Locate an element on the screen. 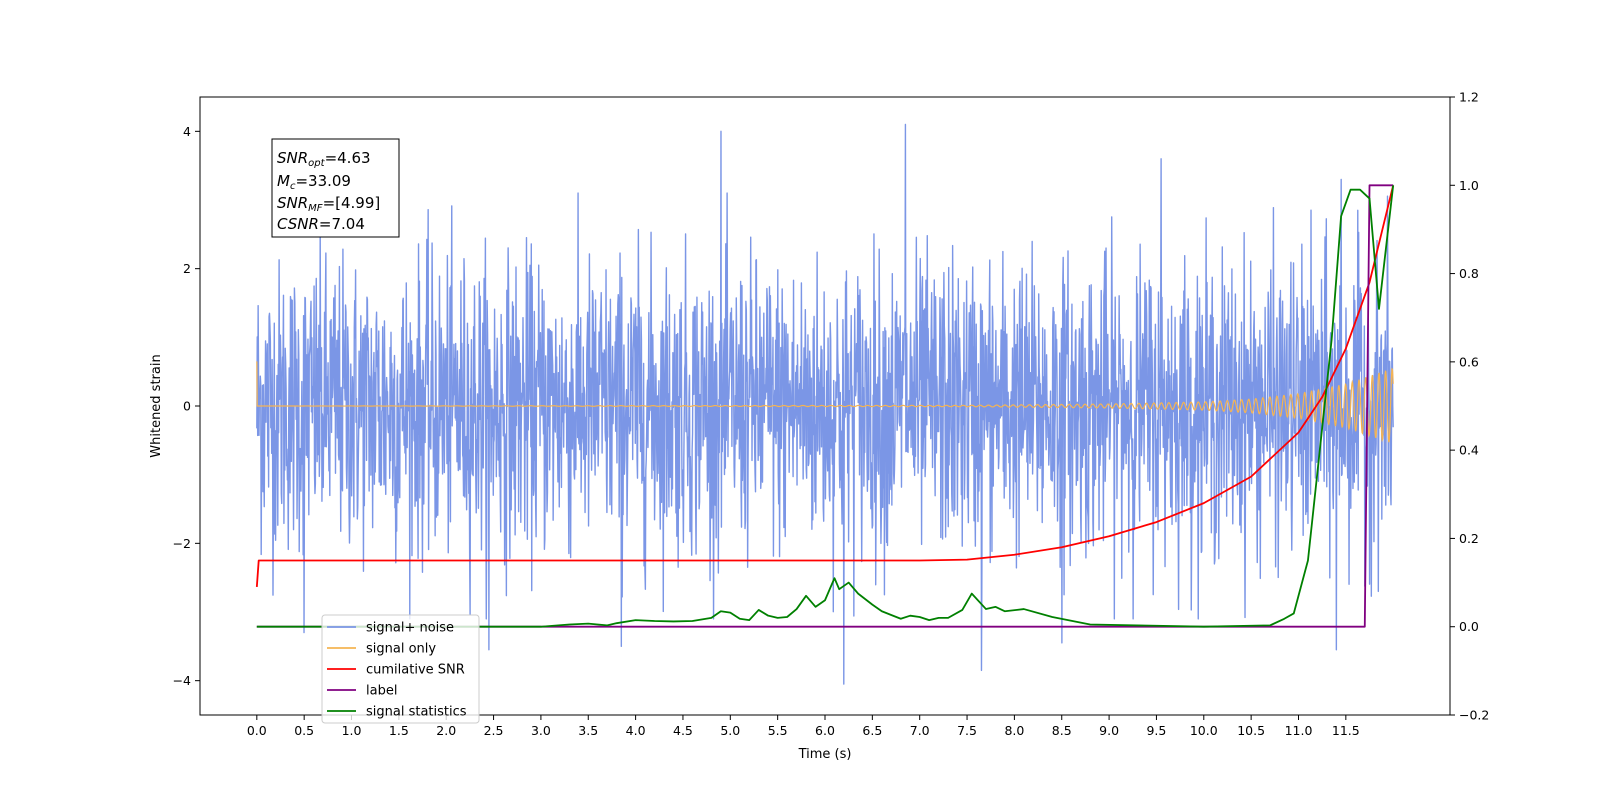 The image size is (1600, 800). x-tick-label: 7.0 is located at coordinates (920, 730).